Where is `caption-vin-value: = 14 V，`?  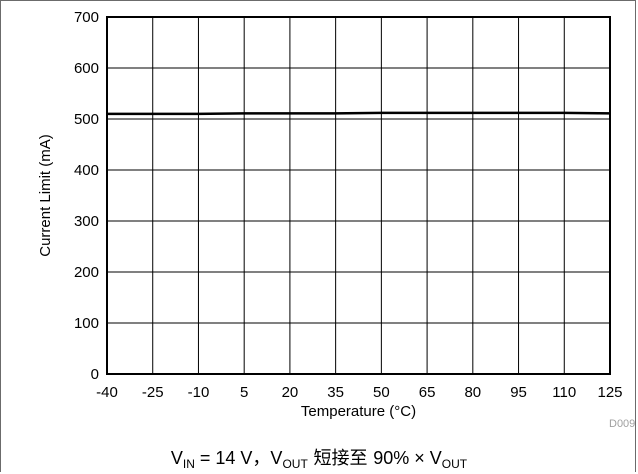 caption-vin-value: = 14 V， is located at coordinates (232, 458).